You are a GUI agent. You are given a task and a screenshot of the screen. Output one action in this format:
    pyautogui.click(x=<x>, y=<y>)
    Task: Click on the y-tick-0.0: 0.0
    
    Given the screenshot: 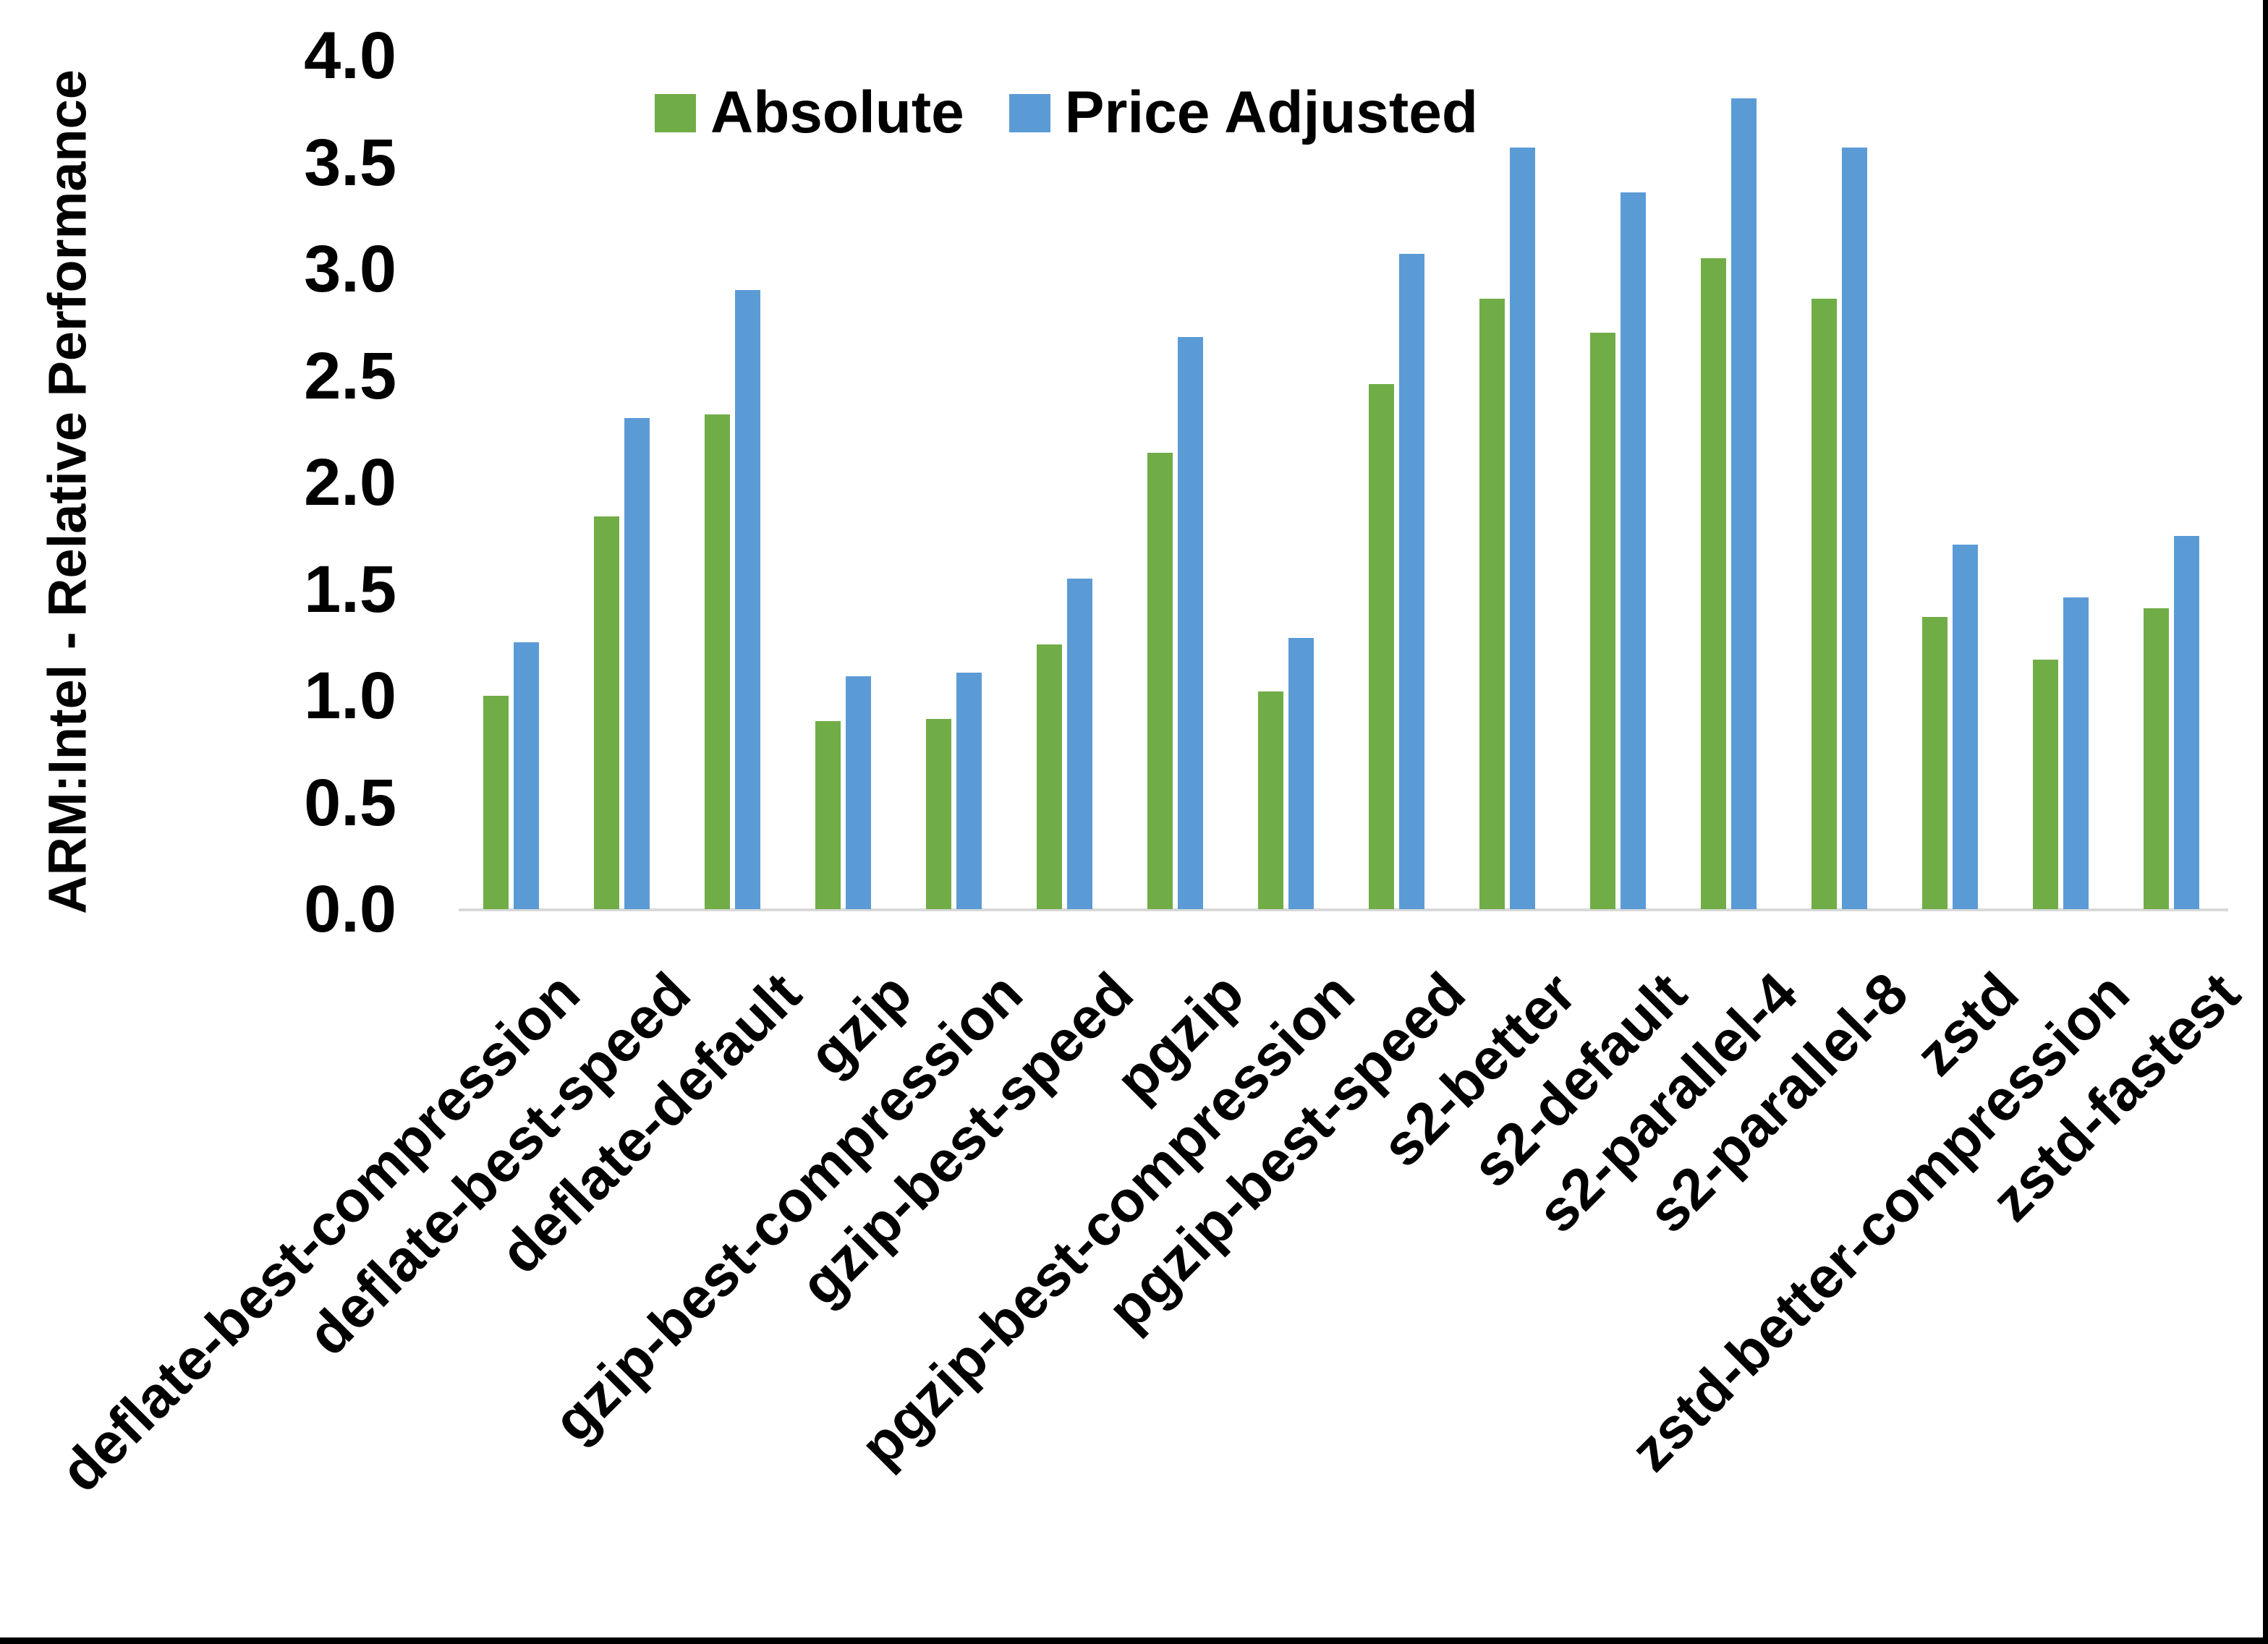 What is the action you would take?
    pyautogui.click(x=350, y=909)
    